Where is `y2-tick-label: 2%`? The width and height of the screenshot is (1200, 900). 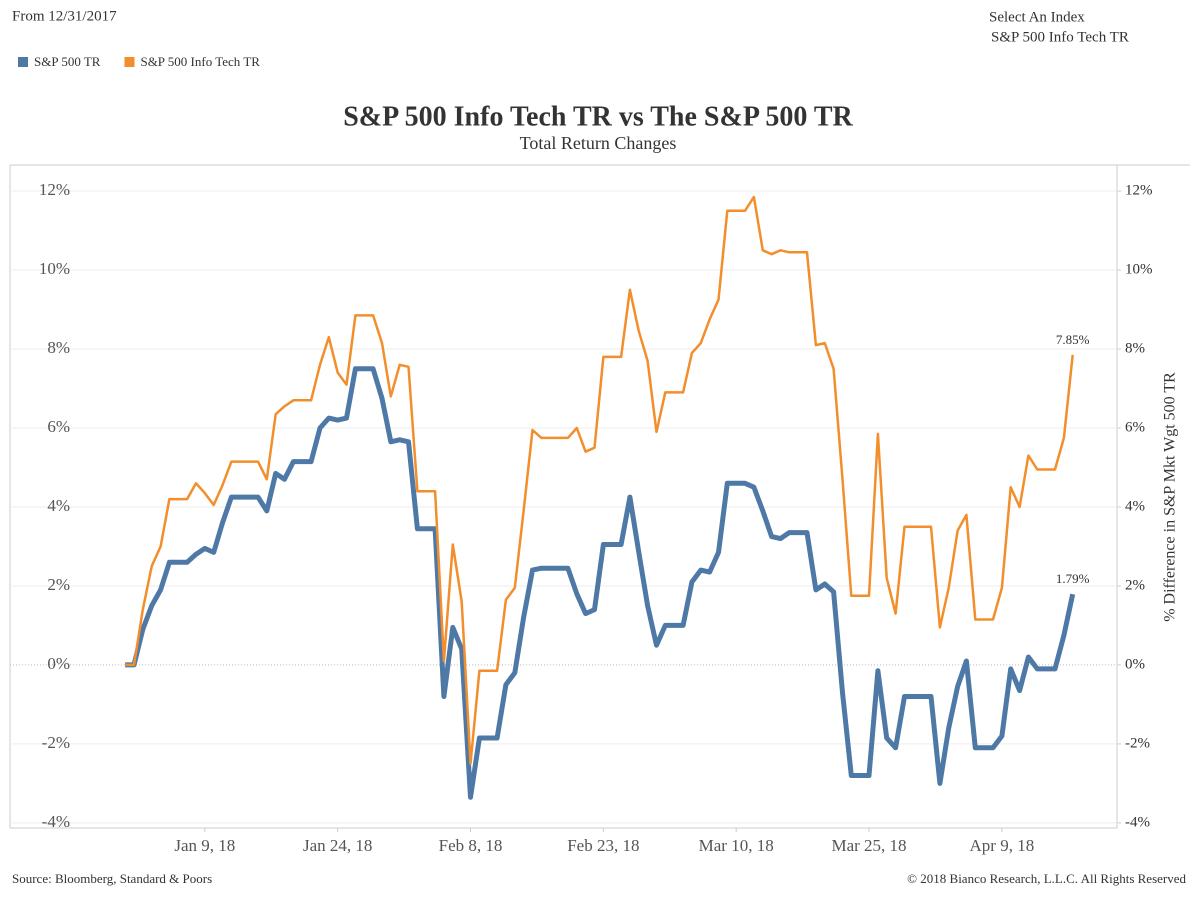
y2-tick-label: 2% is located at coordinates (1135, 585).